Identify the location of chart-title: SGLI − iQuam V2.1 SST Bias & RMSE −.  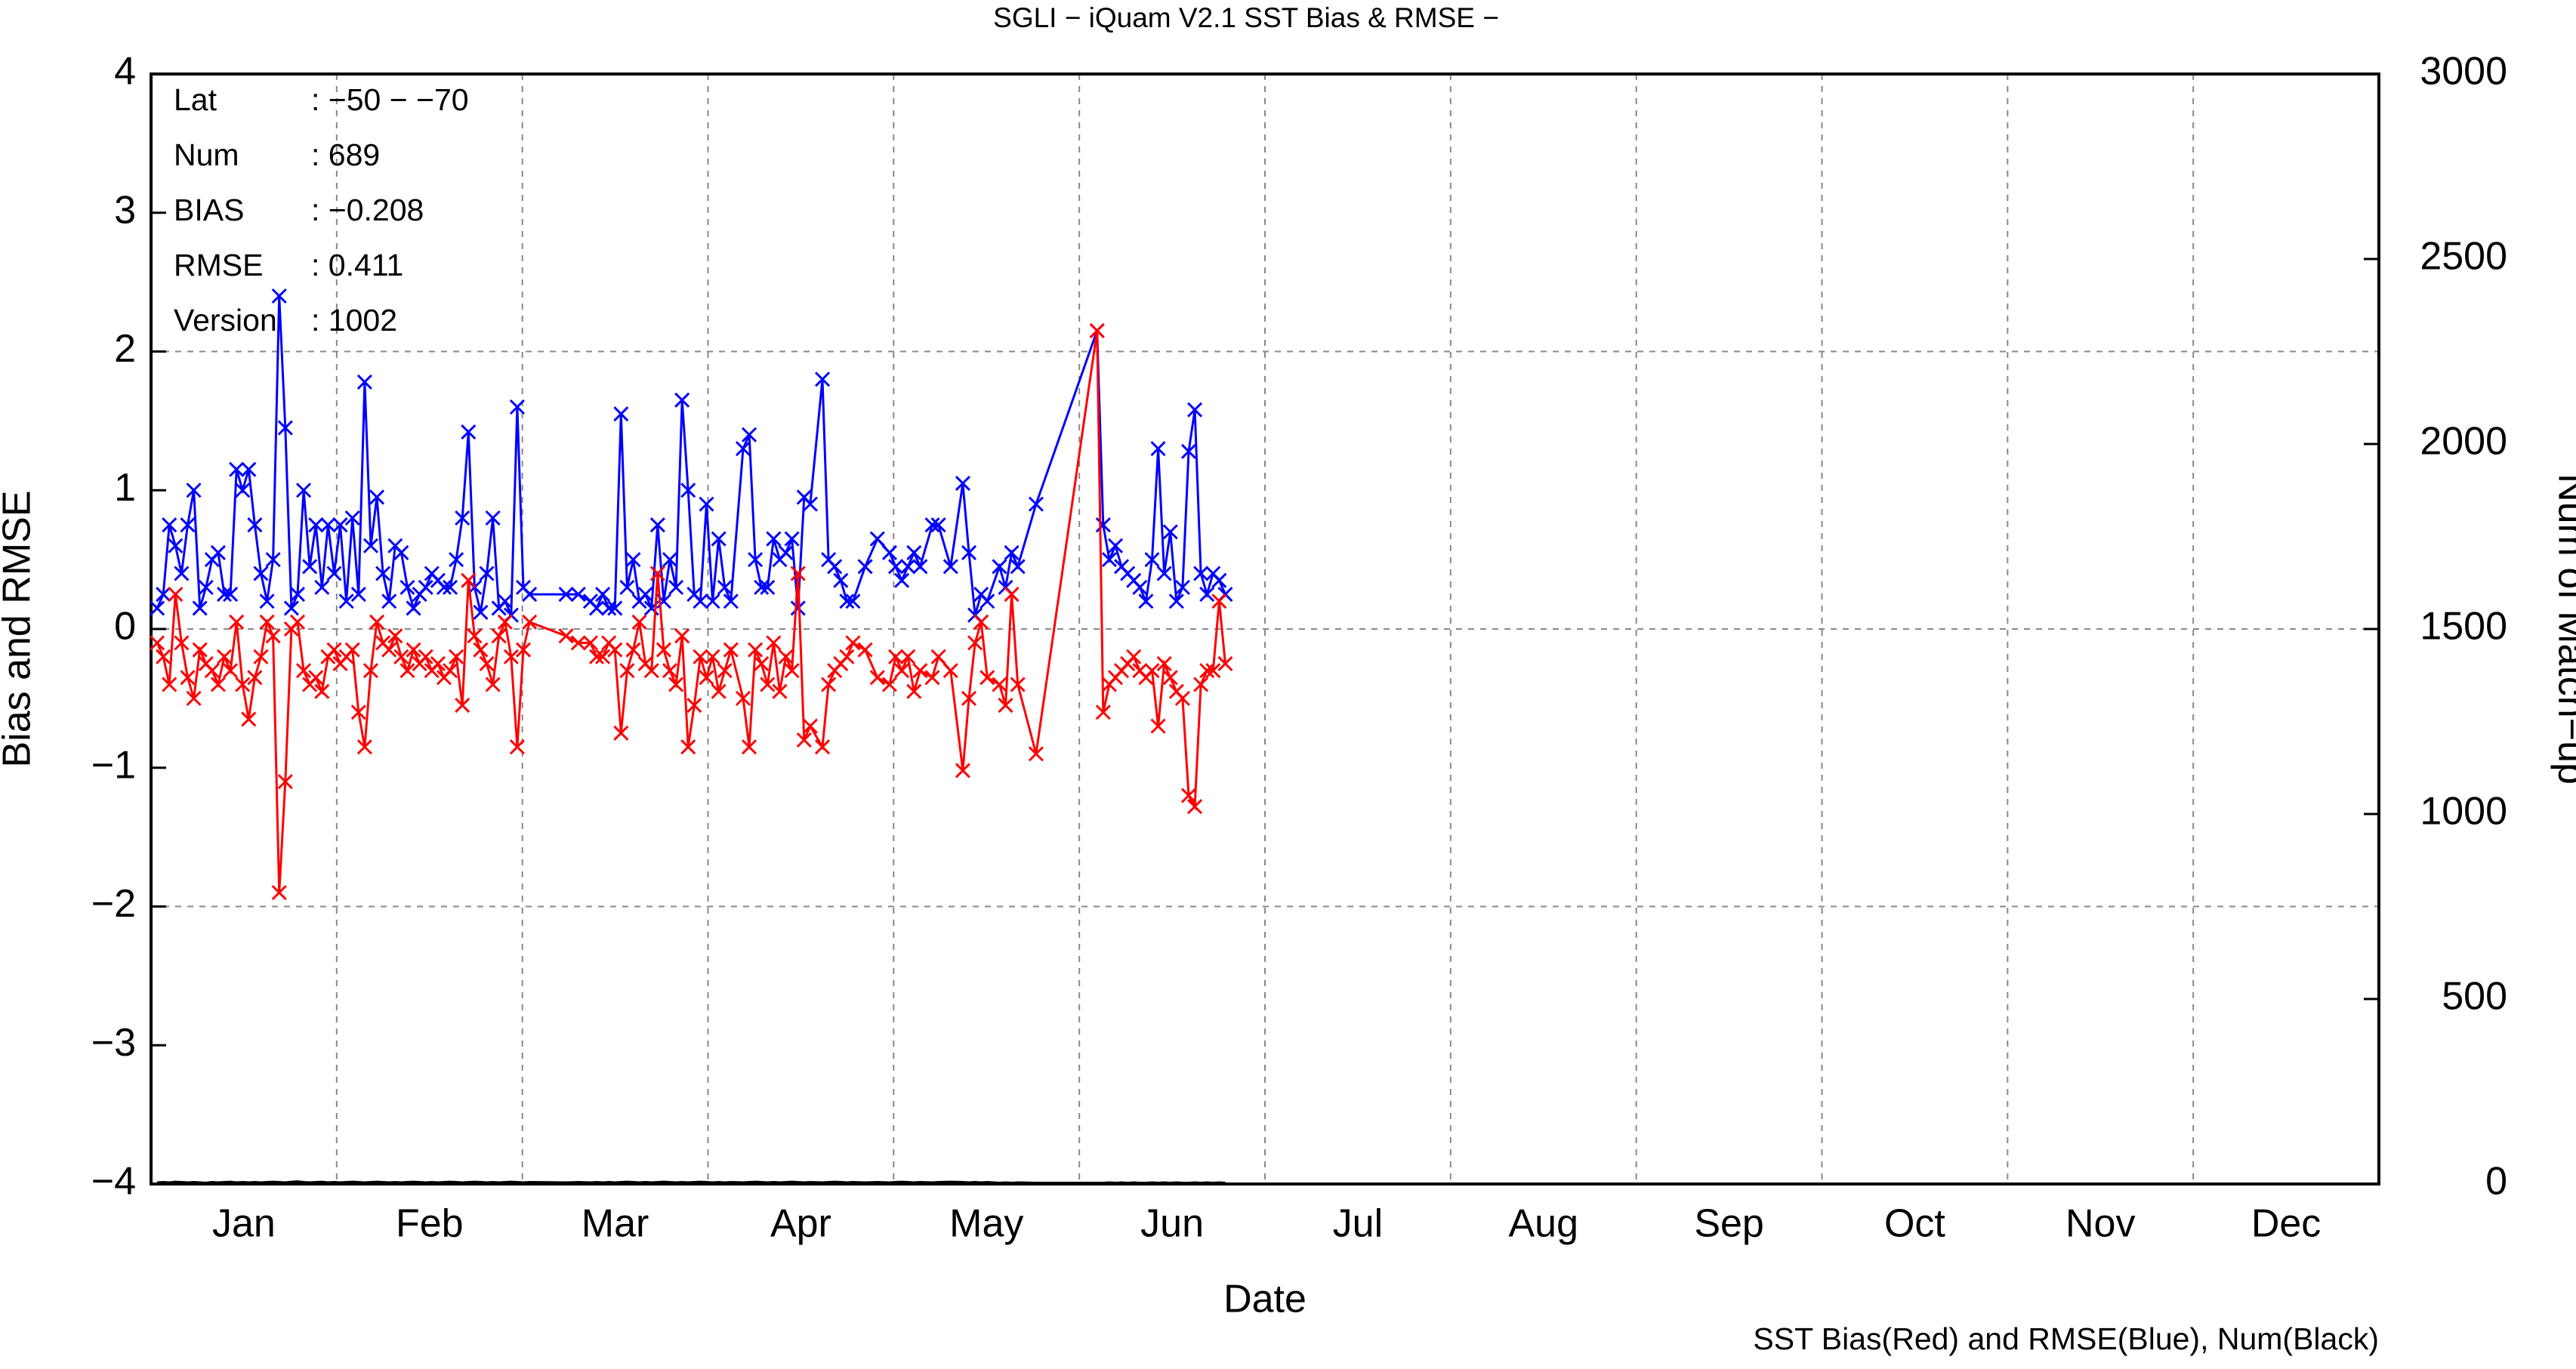
(1246, 17).